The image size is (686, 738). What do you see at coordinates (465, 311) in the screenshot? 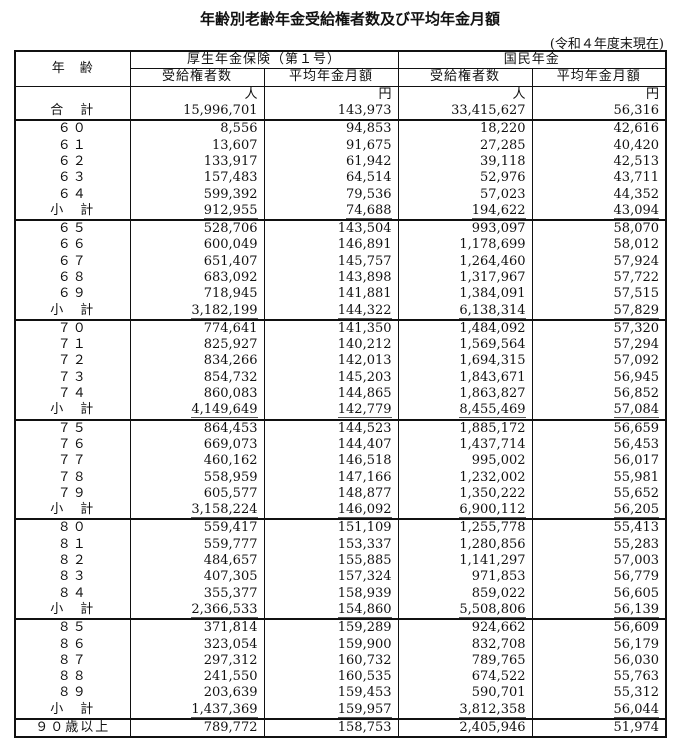
I see `cell-kokumin-recipients: 6,138,314` at bounding box center [465, 311].